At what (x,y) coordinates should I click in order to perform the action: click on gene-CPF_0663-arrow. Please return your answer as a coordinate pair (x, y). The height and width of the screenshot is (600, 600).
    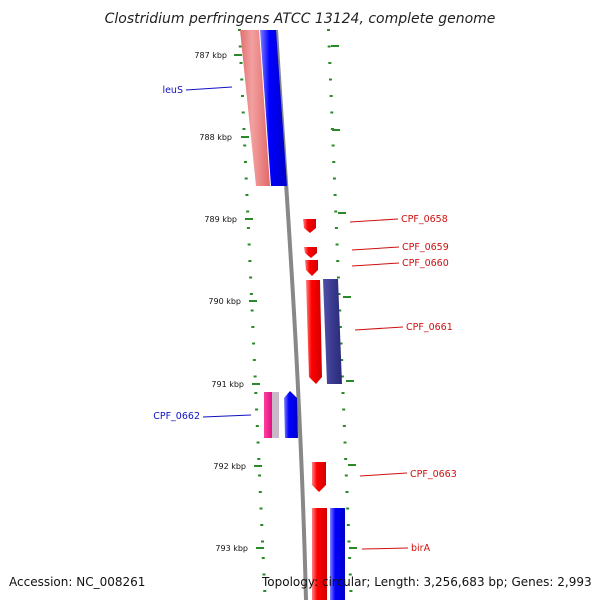
    Looking at the image, I should click on (319, 477).